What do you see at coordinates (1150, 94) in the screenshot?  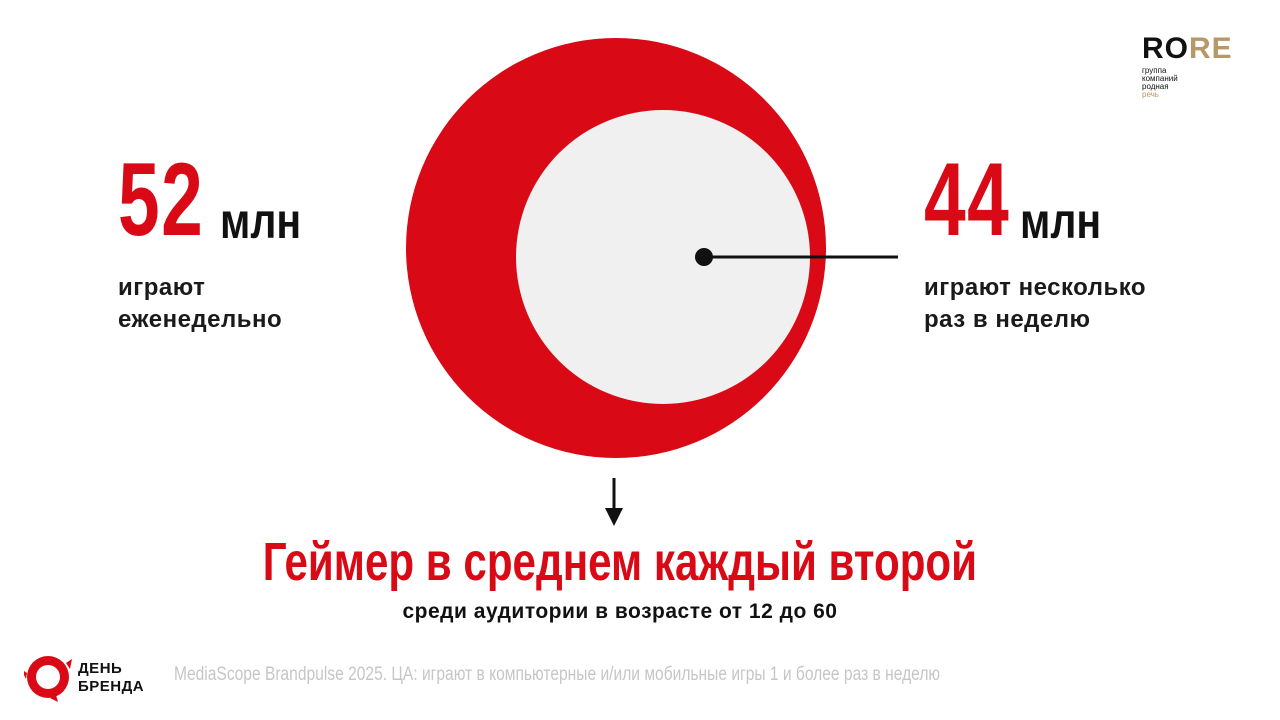 I see `rore-caption-line4: речь` at bounding box center [1150, 94].